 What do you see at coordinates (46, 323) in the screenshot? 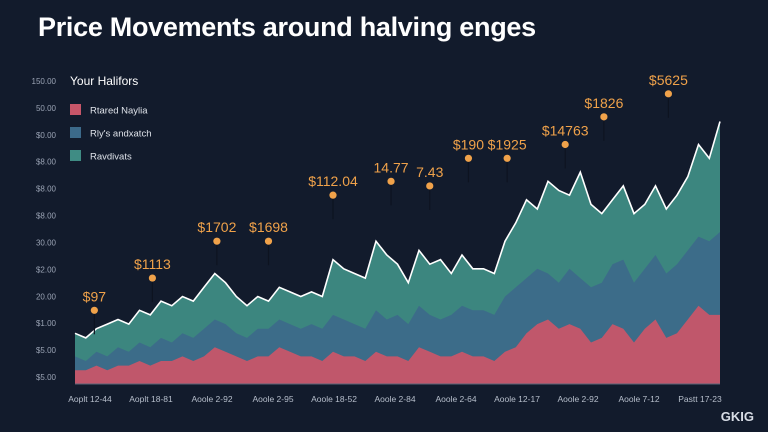
I see `y-tick-label: $1.00` at bounding box center [46, 323].